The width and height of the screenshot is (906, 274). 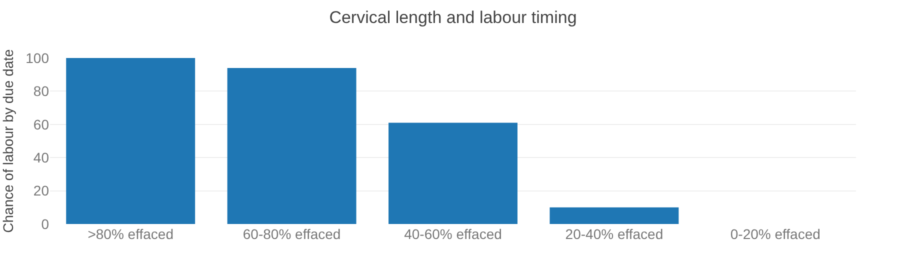 What do you see at coordinates (131, 234) in the screenshot?
I see `x-tick-label: >80% effaced` at bounding box center [131, 234].